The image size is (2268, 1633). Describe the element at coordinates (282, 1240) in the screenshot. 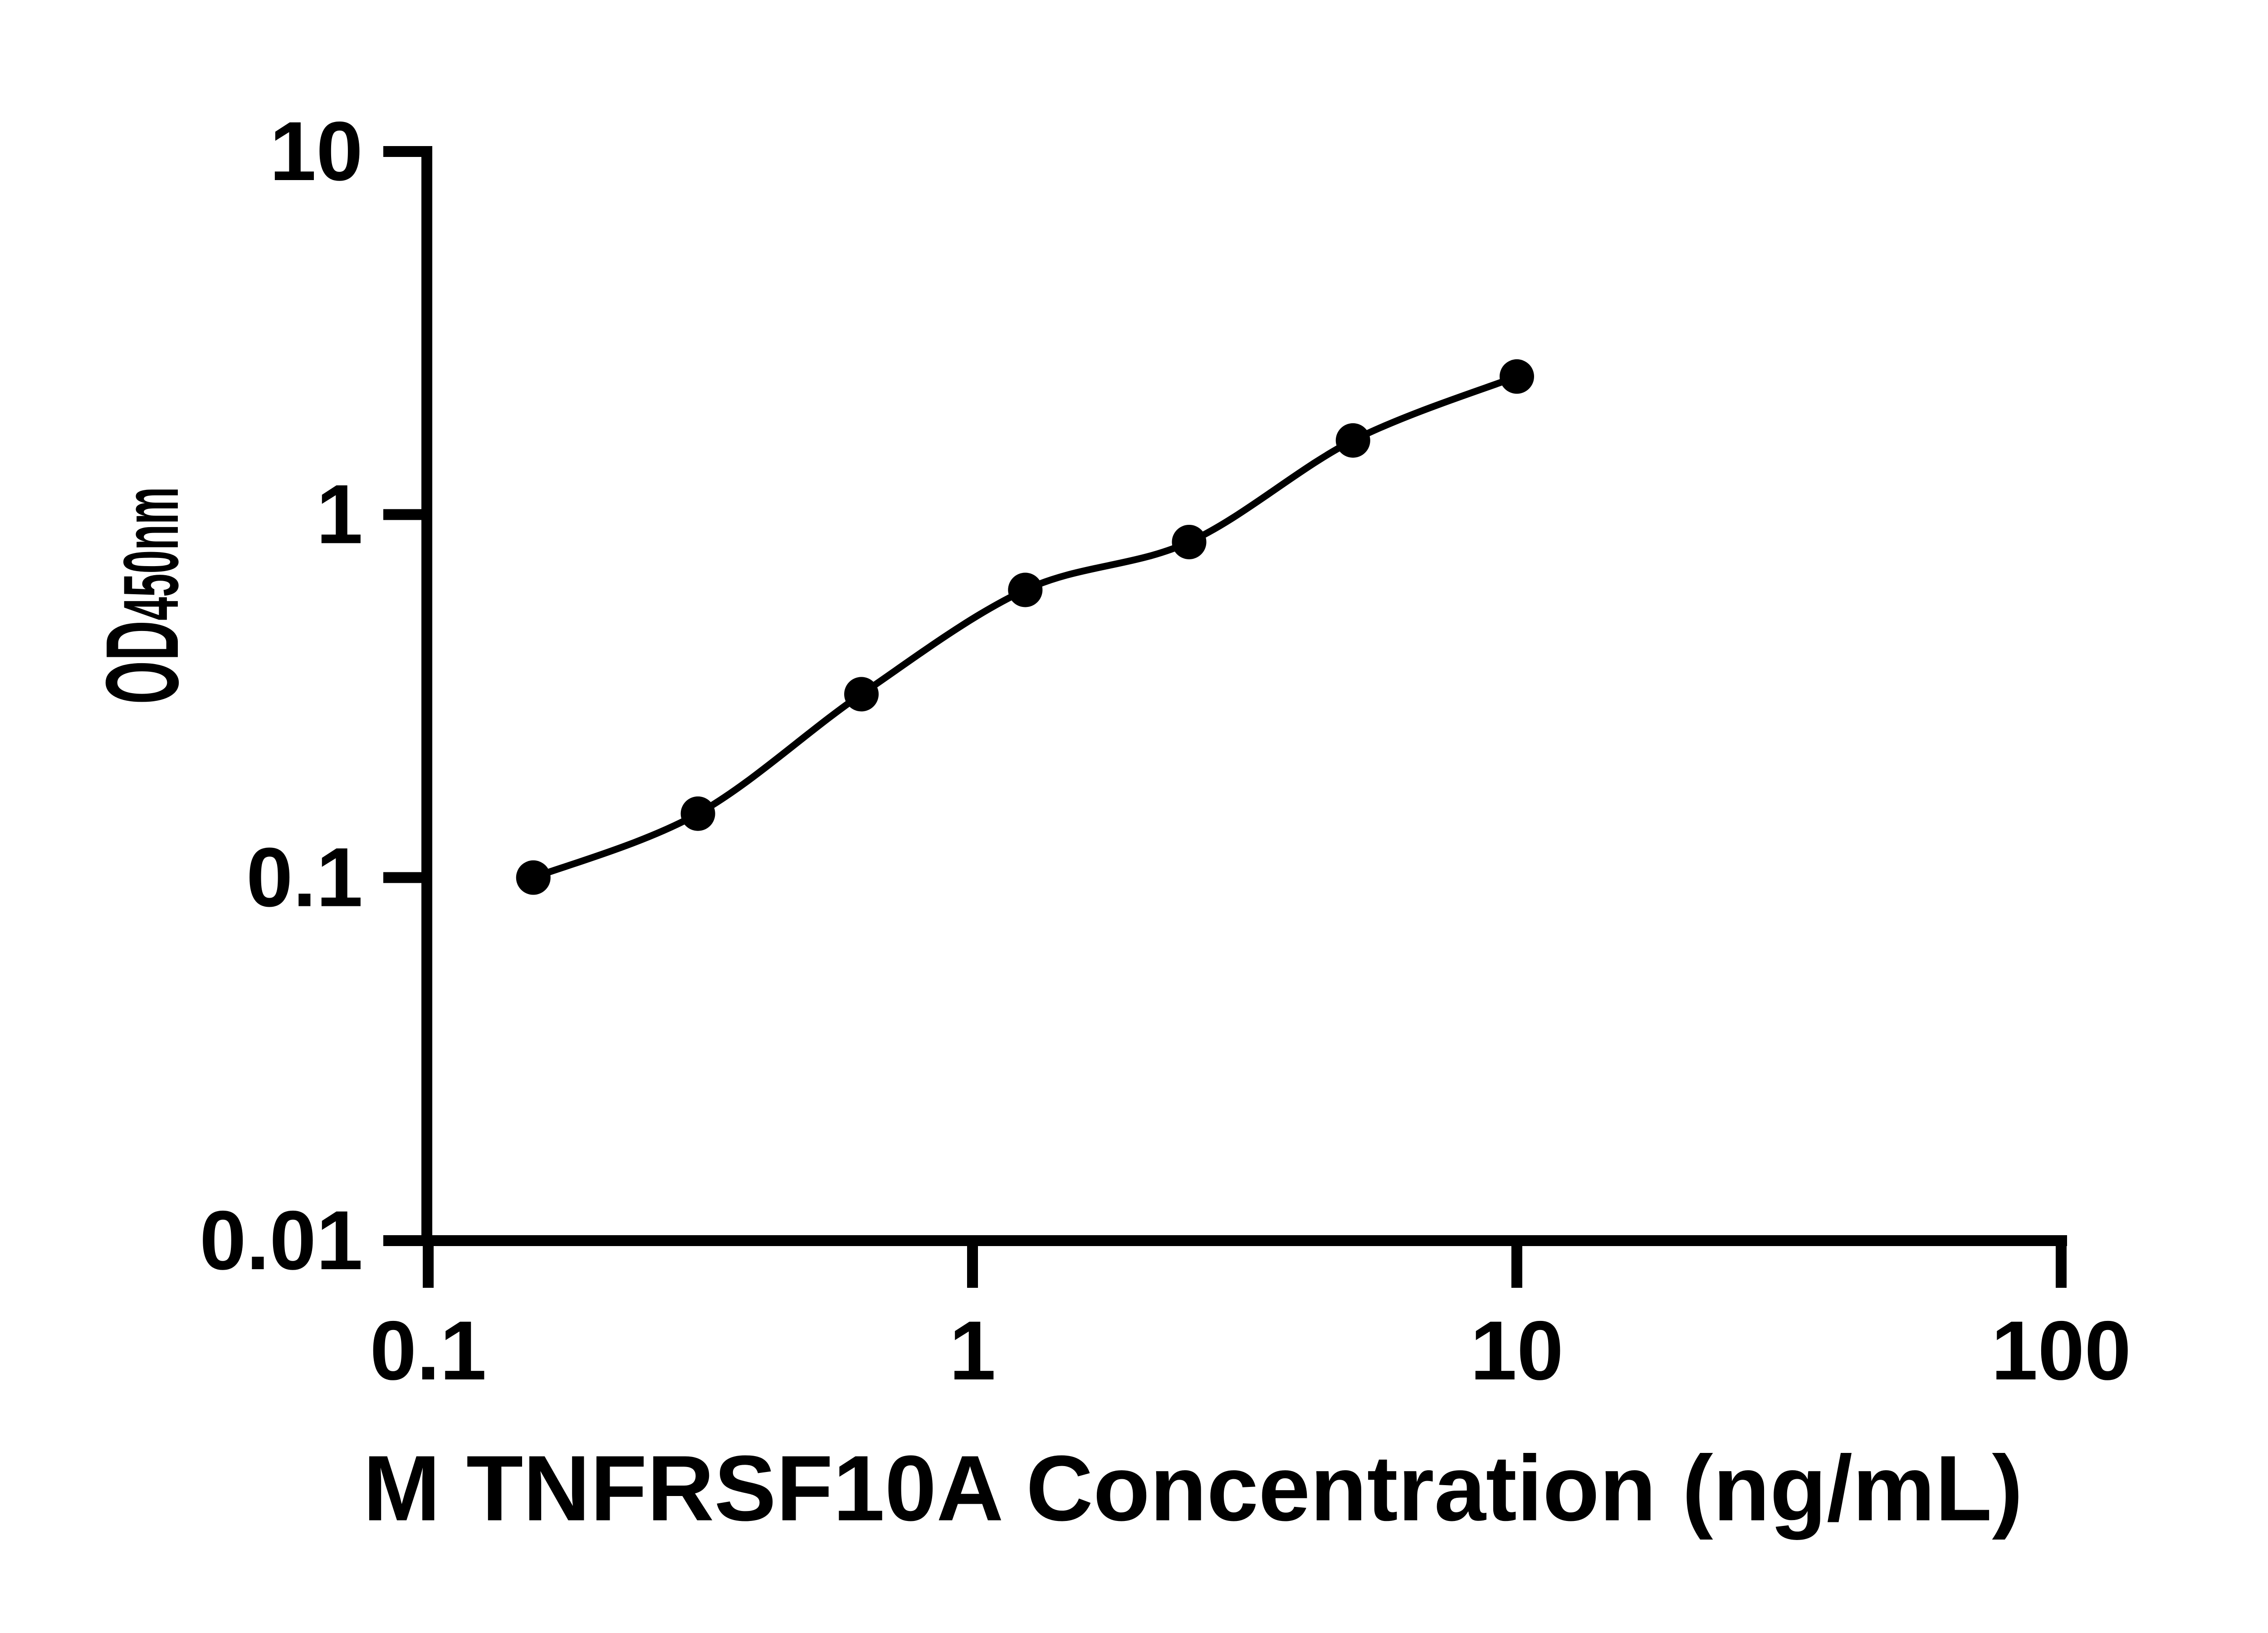

I see `y-axis-tick-label: 0.01` at that location.